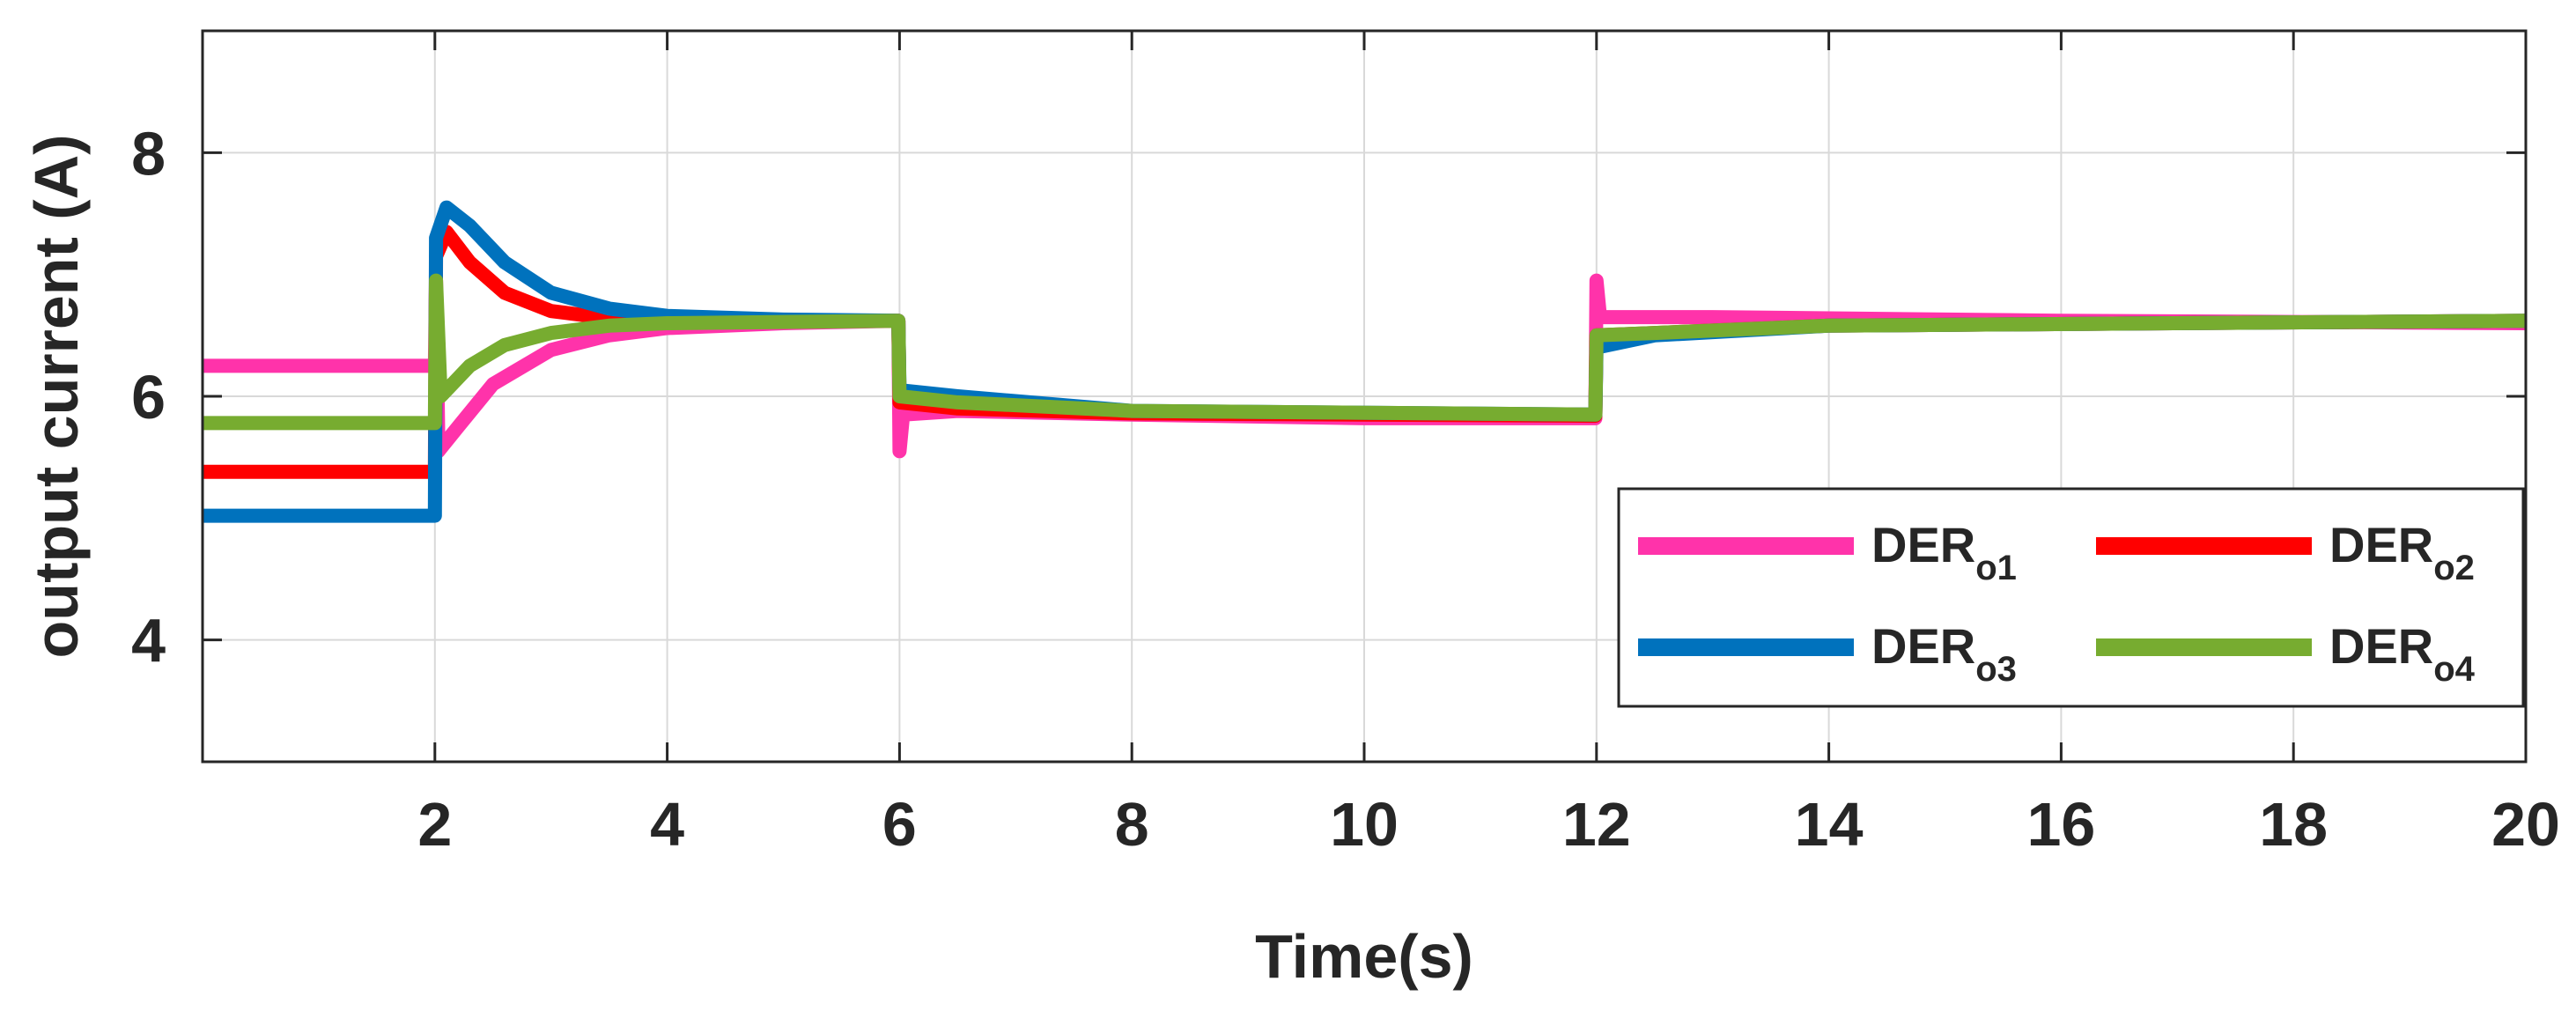 The image size is (2576, 1011). Describe the element at coordinates (899, 825) in the screenshot. I see `x-tick-label: 6` at that location.